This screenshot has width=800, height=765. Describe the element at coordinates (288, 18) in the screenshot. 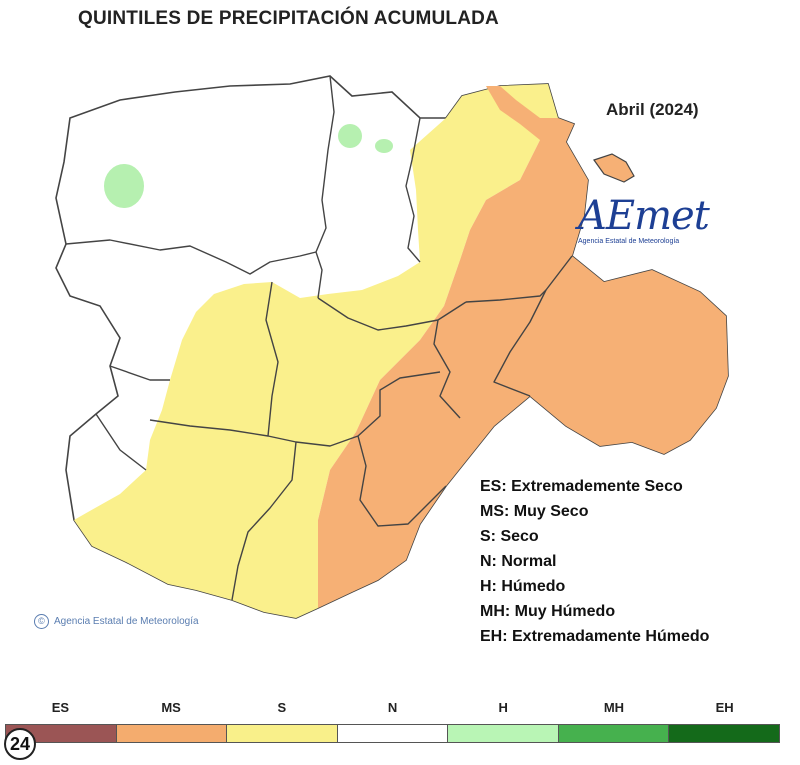

I see `map-title: QUINTILES DE PRECIPITACIÓN ACUMULADA` at that location.